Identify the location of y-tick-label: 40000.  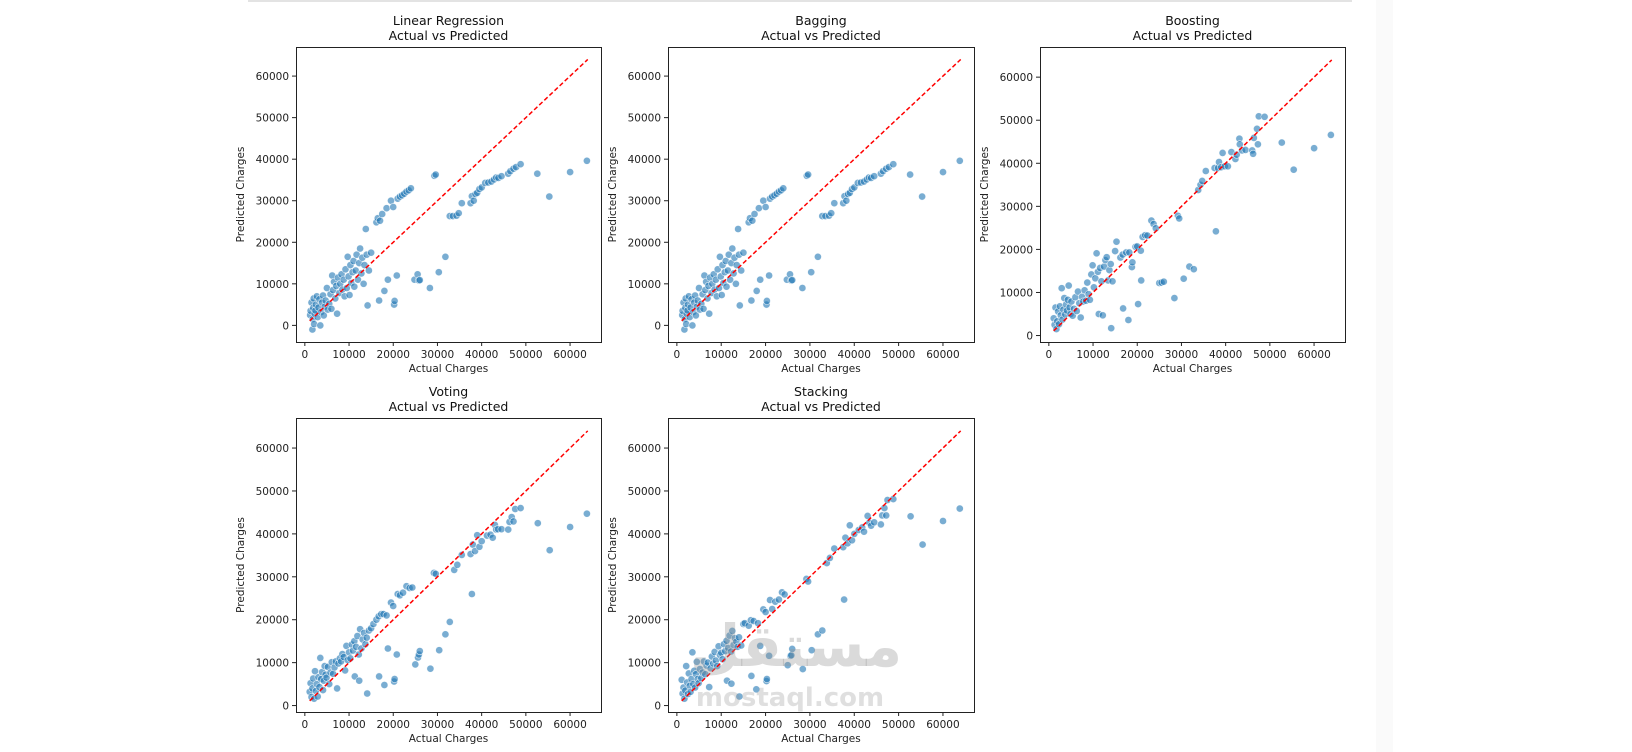
(644, 535).